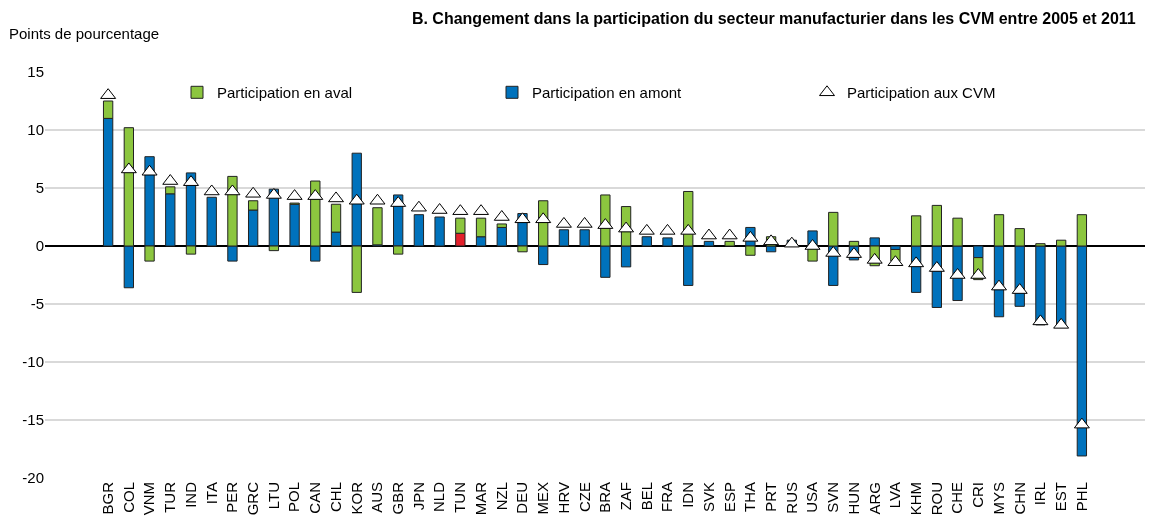 This screenshot has width=1153, height=528. What do you see at coordinates (37, 304) in the screenshot?
I see `y-tick-label: -5` at bounding box center [37, 304].